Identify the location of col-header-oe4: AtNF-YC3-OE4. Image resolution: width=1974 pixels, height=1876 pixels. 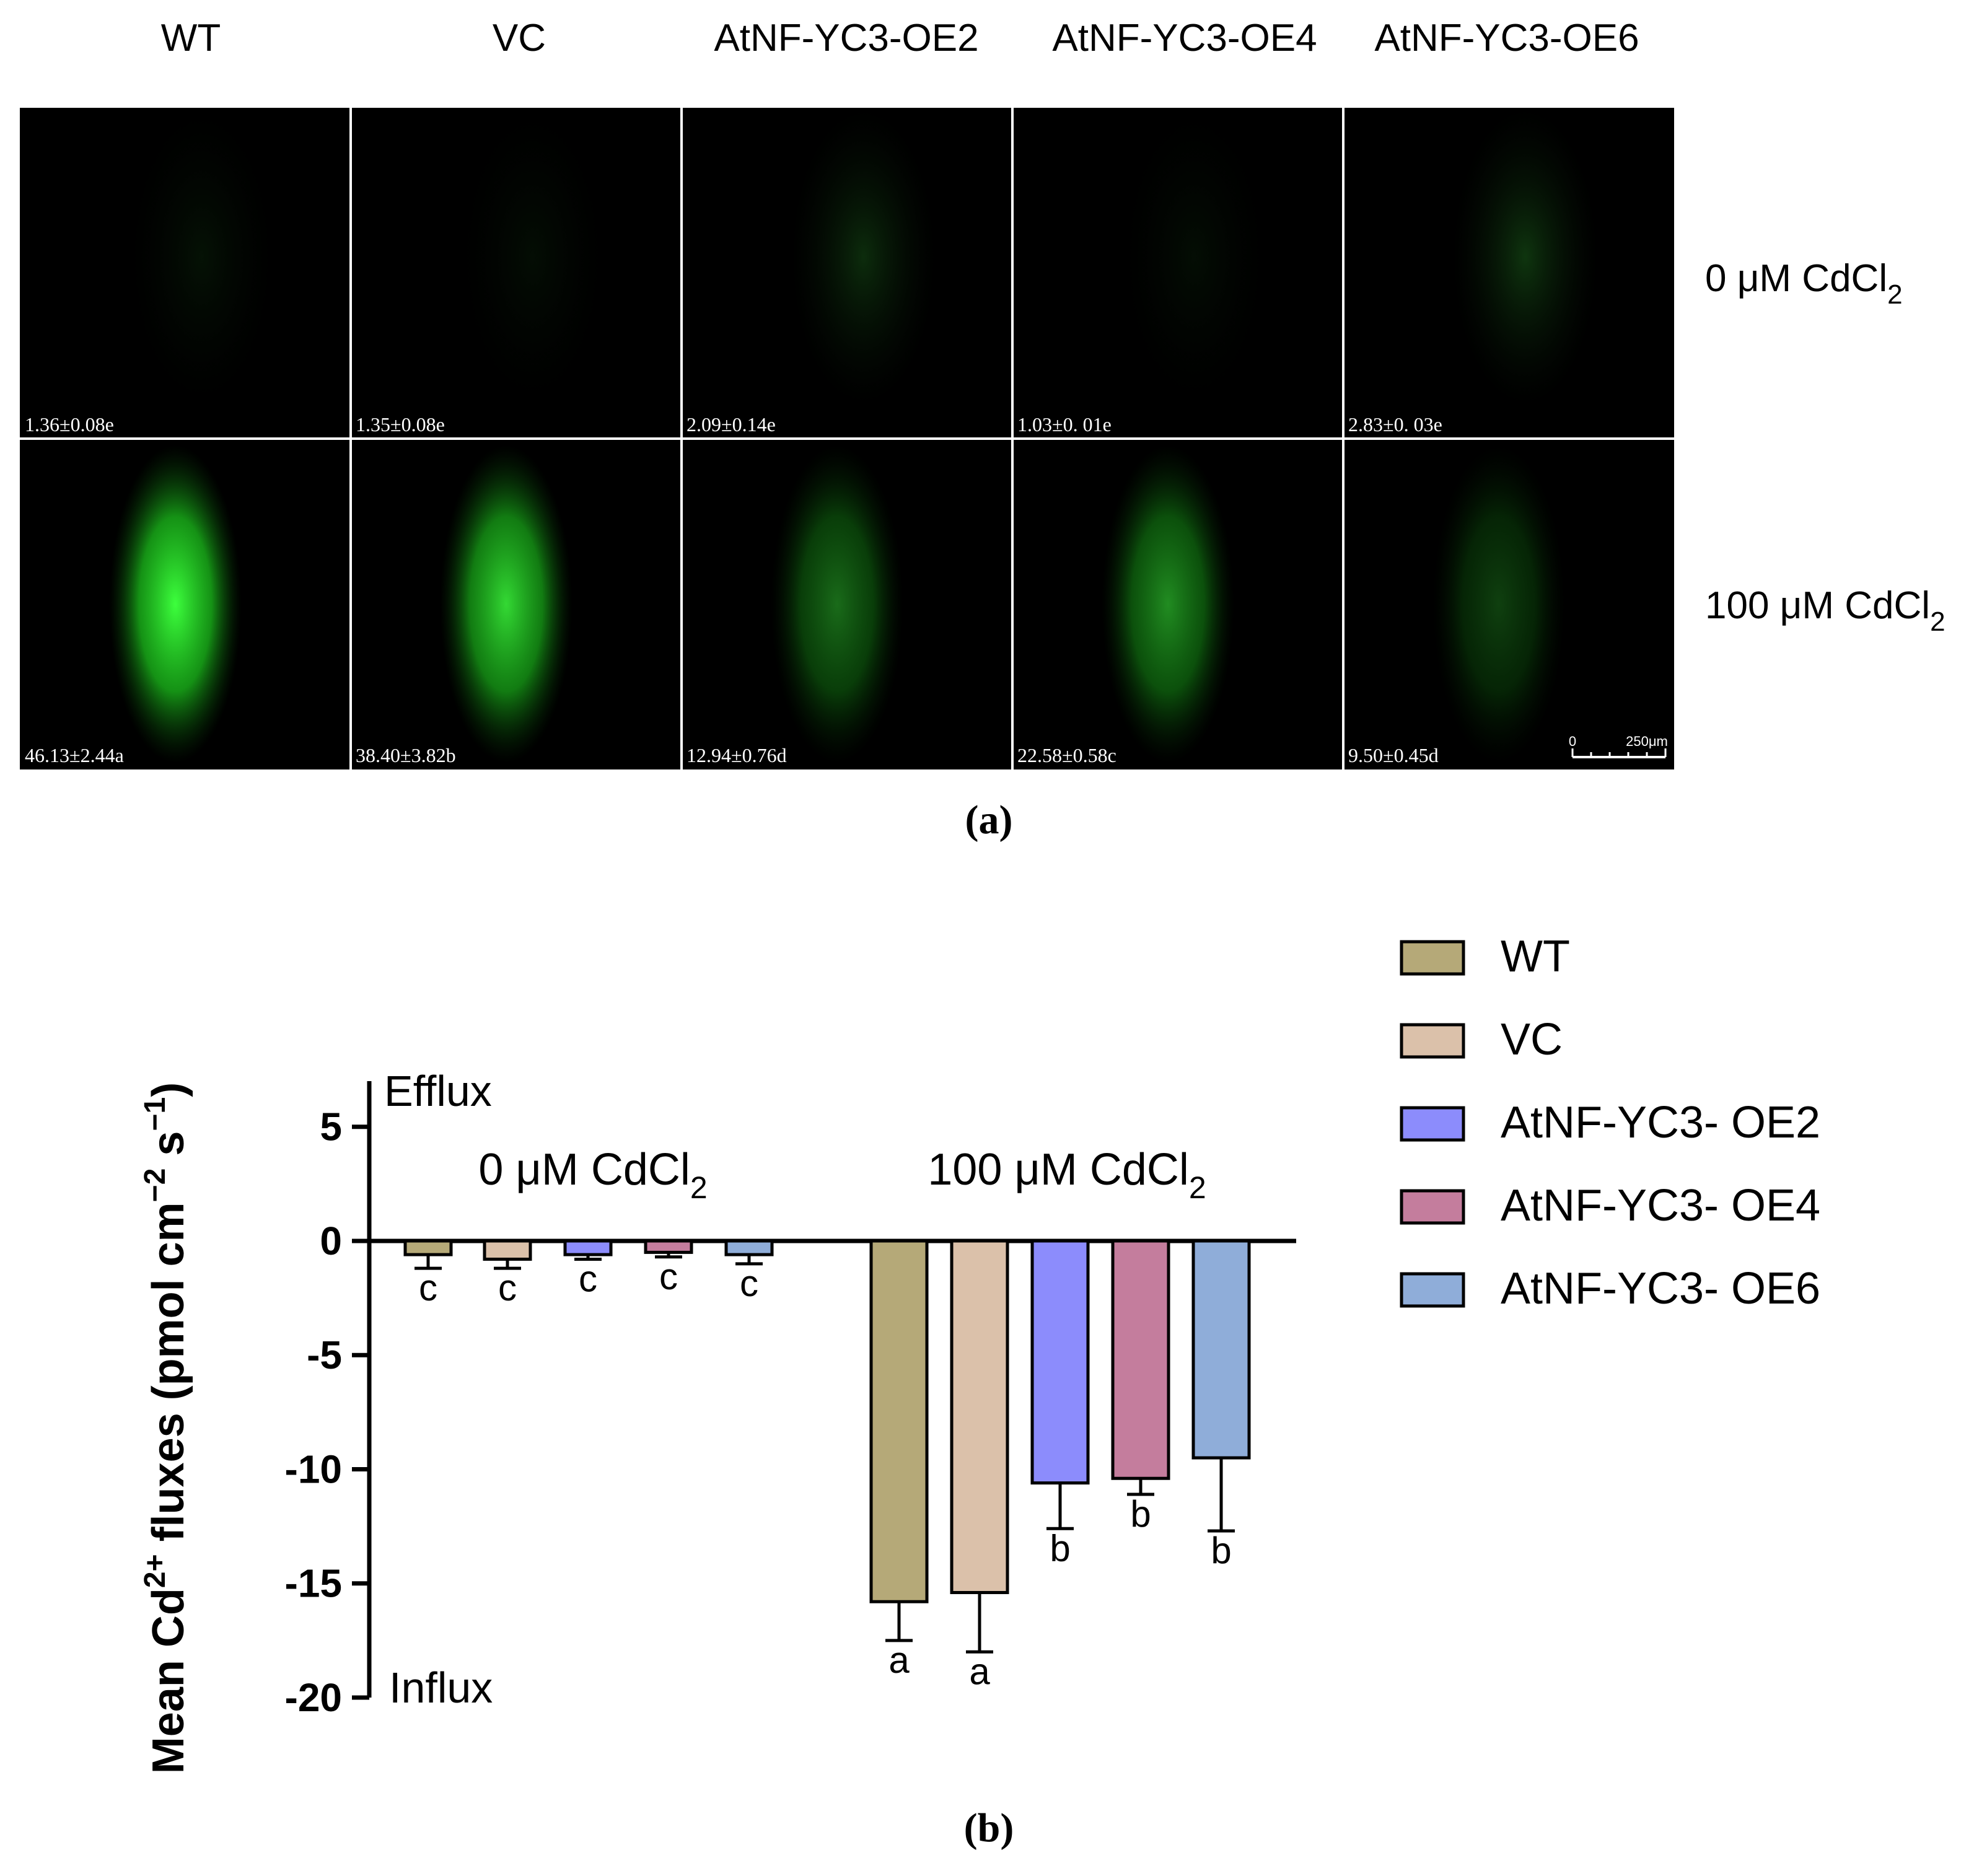
(1184, 38).